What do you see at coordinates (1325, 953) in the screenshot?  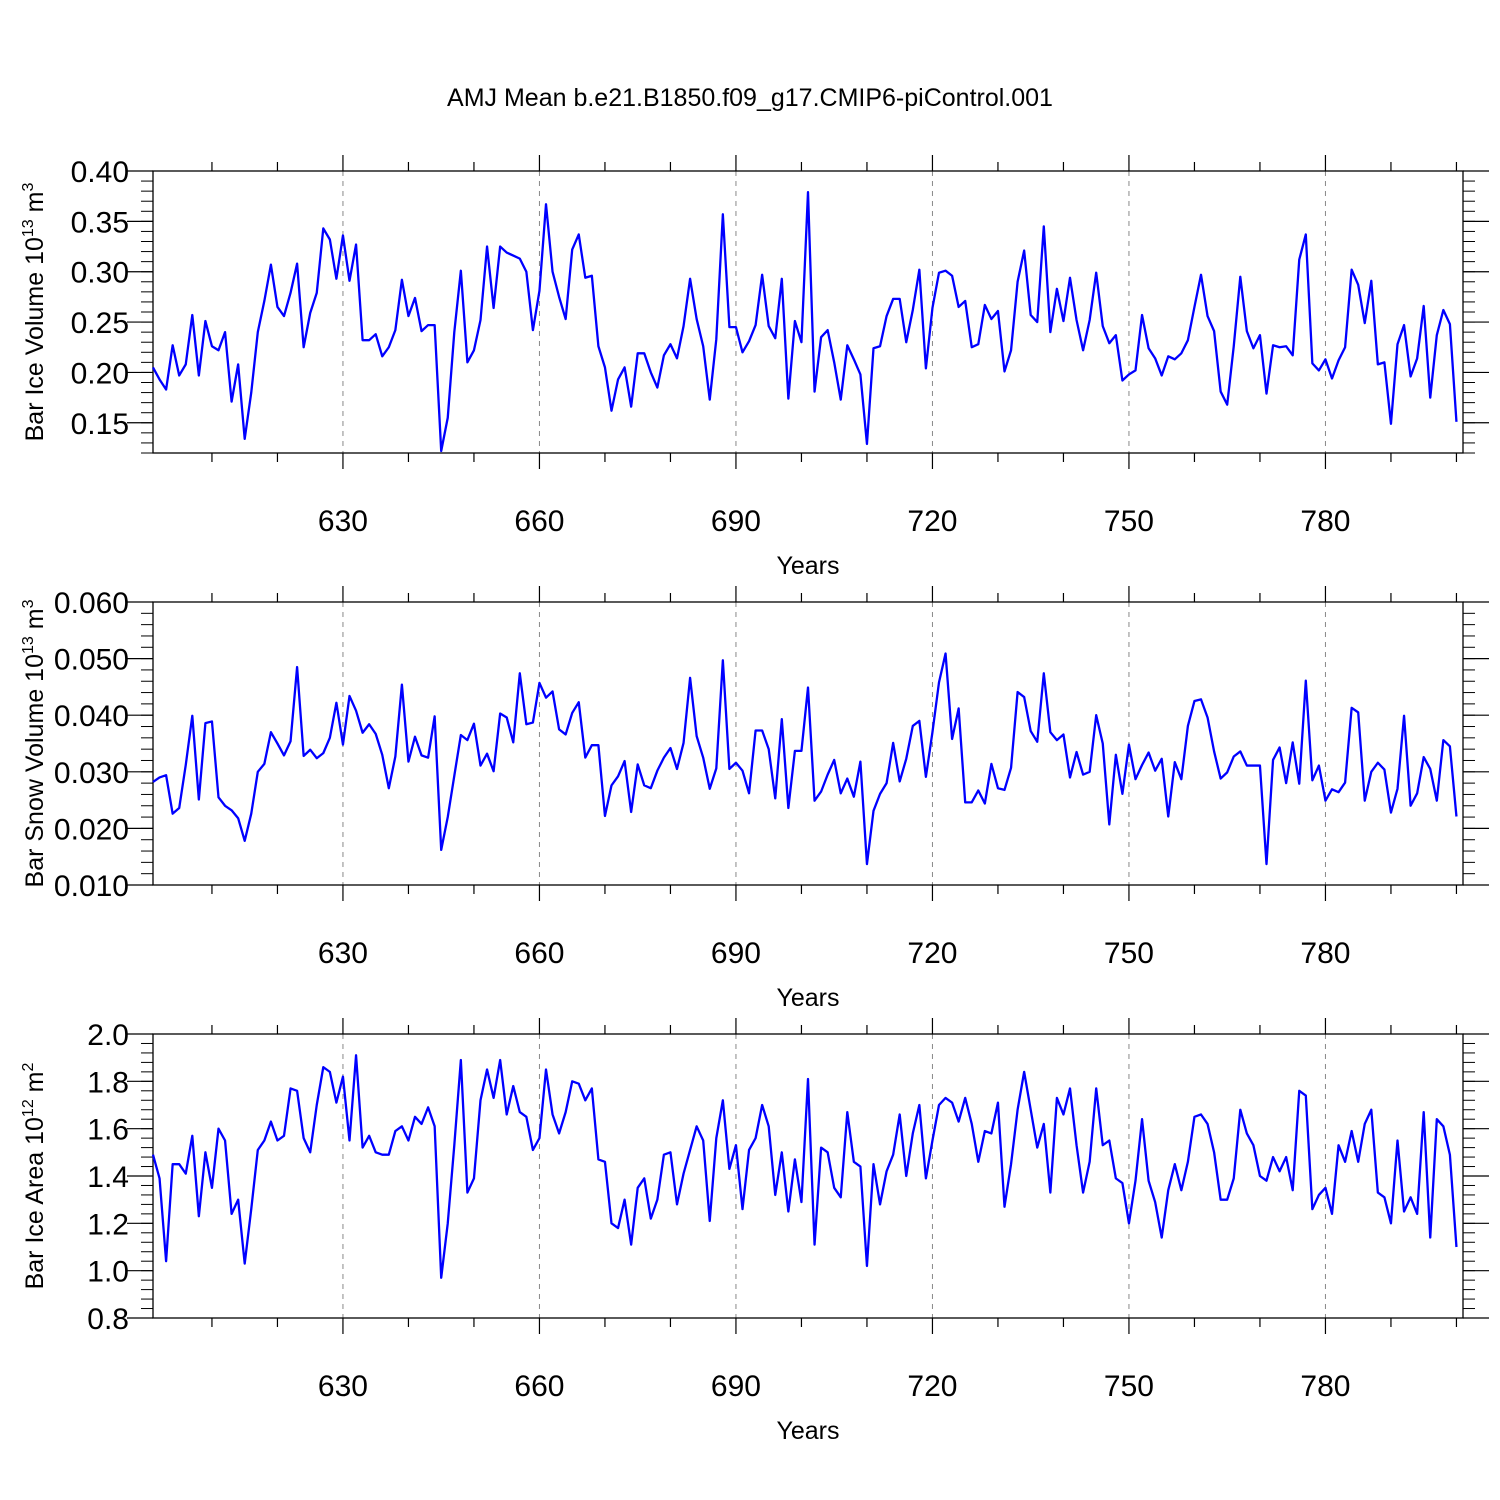 I see `snow-volume-xtick-label-780: 780` at bounding box center [1325, 953].